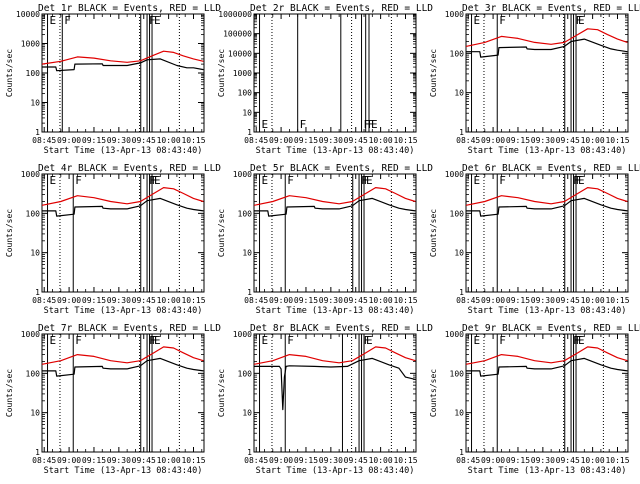  What do you see at coordinates (237, 34) in the screenshot?
I see `y-tick-label: 100000` at bounding box center [237, 34].